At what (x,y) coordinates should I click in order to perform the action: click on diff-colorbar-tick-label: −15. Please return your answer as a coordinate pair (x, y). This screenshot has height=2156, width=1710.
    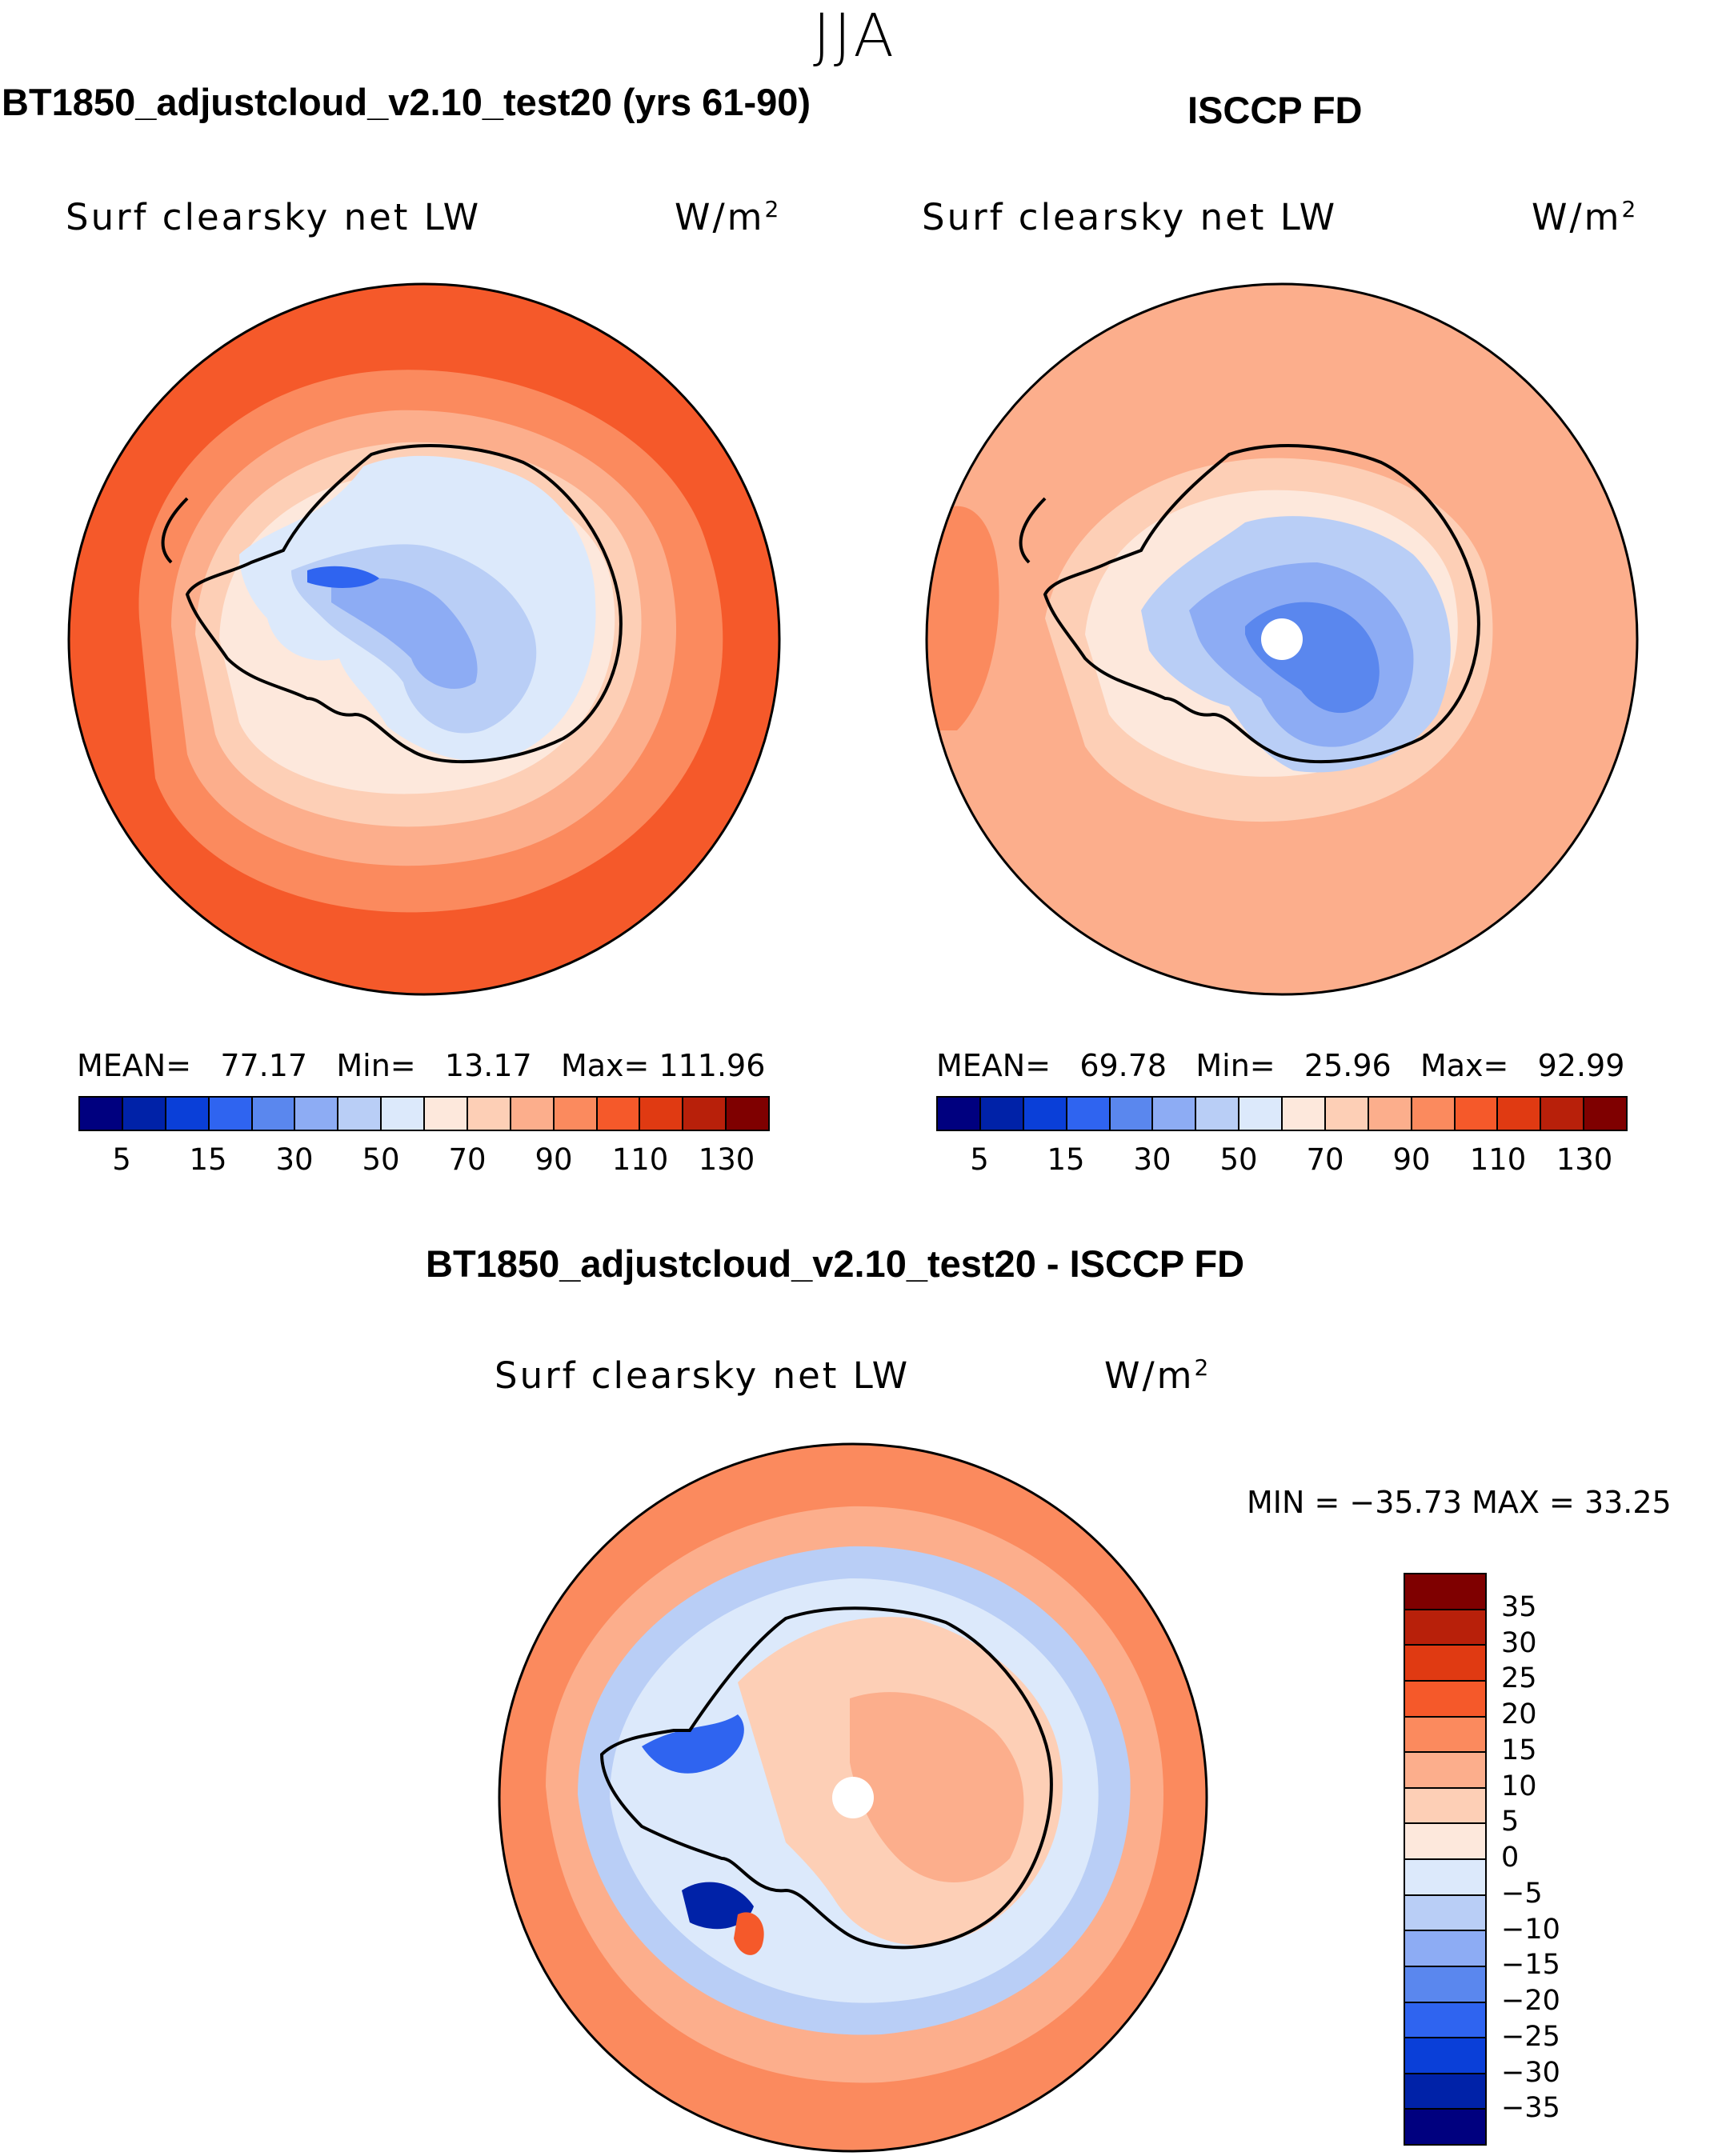
    Looking at the image, I should click on (1530, 1965).